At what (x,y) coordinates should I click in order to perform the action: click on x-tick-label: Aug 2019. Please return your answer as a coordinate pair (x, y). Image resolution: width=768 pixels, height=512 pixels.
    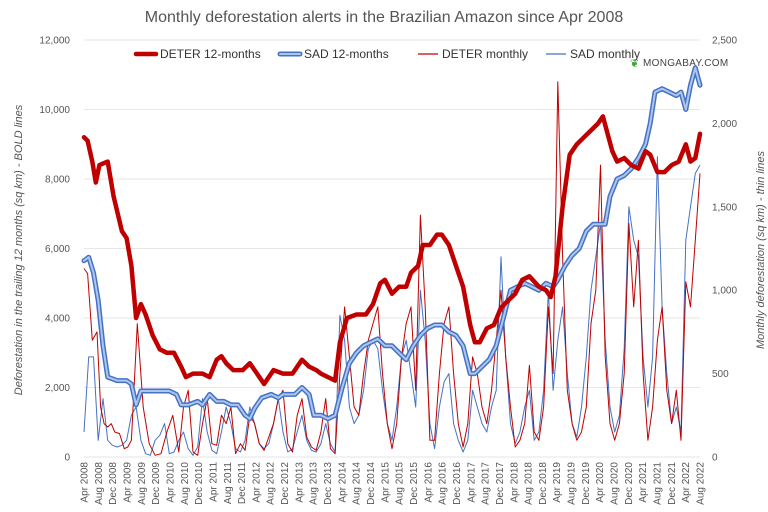
    Looking at the image, I should click on (572, 483).